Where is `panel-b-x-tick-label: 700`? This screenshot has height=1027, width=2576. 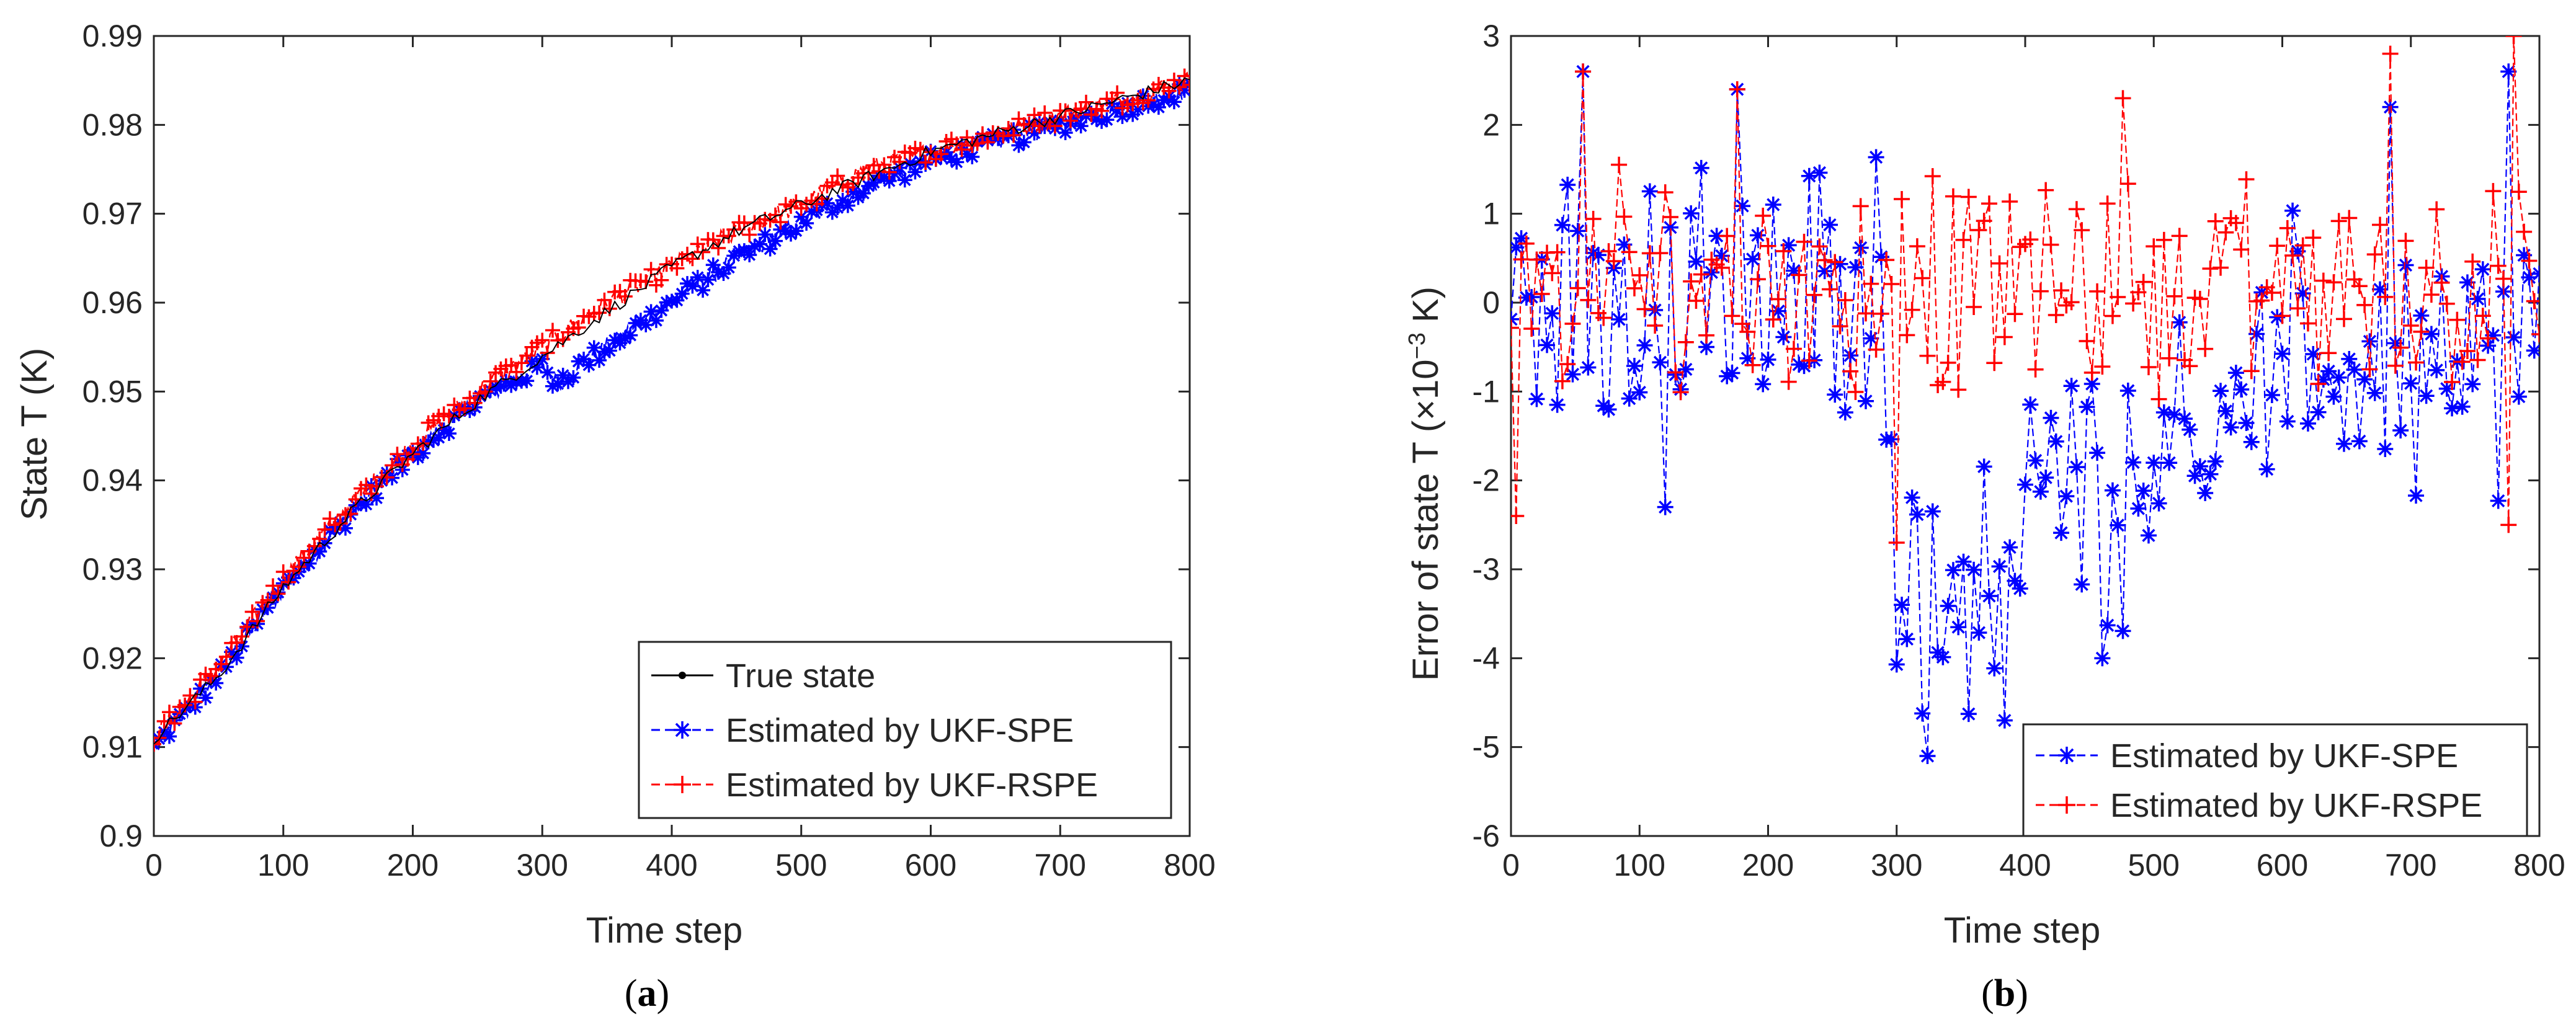 panel-b-x-tick-label: 700 is located at coordinates (2410, 866).